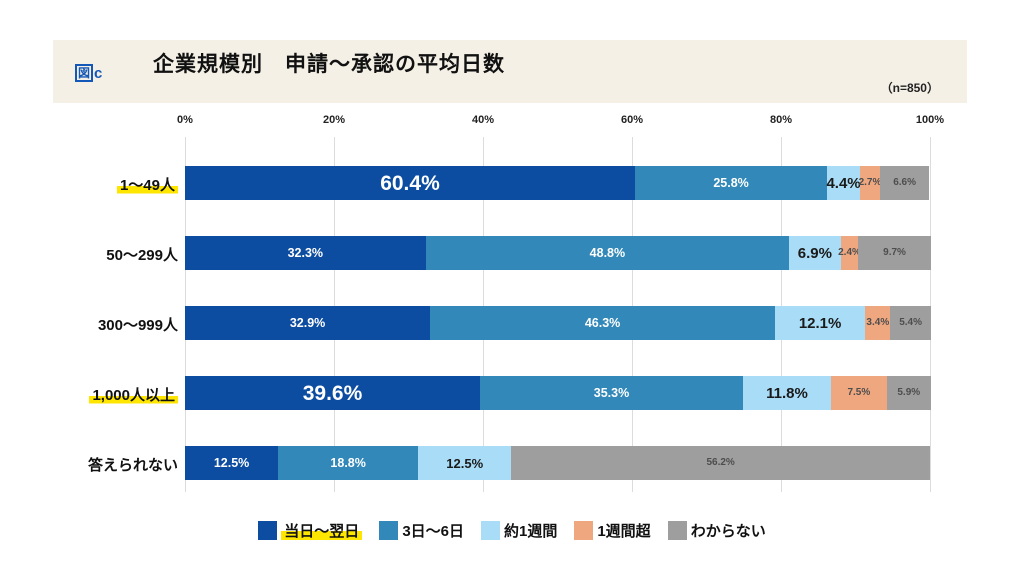  I want to click on bar-segment: 46.3%, so click(603, 323).